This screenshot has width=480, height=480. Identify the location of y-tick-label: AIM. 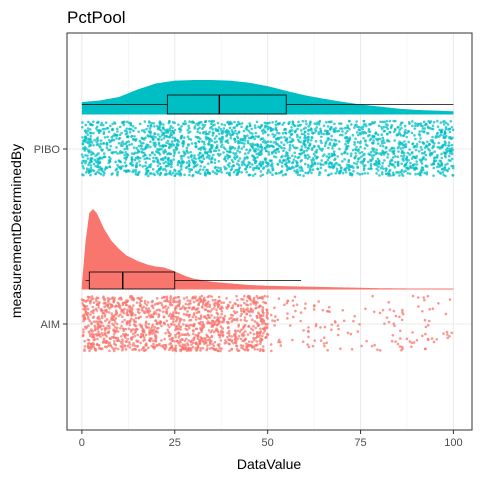
(50, 325).